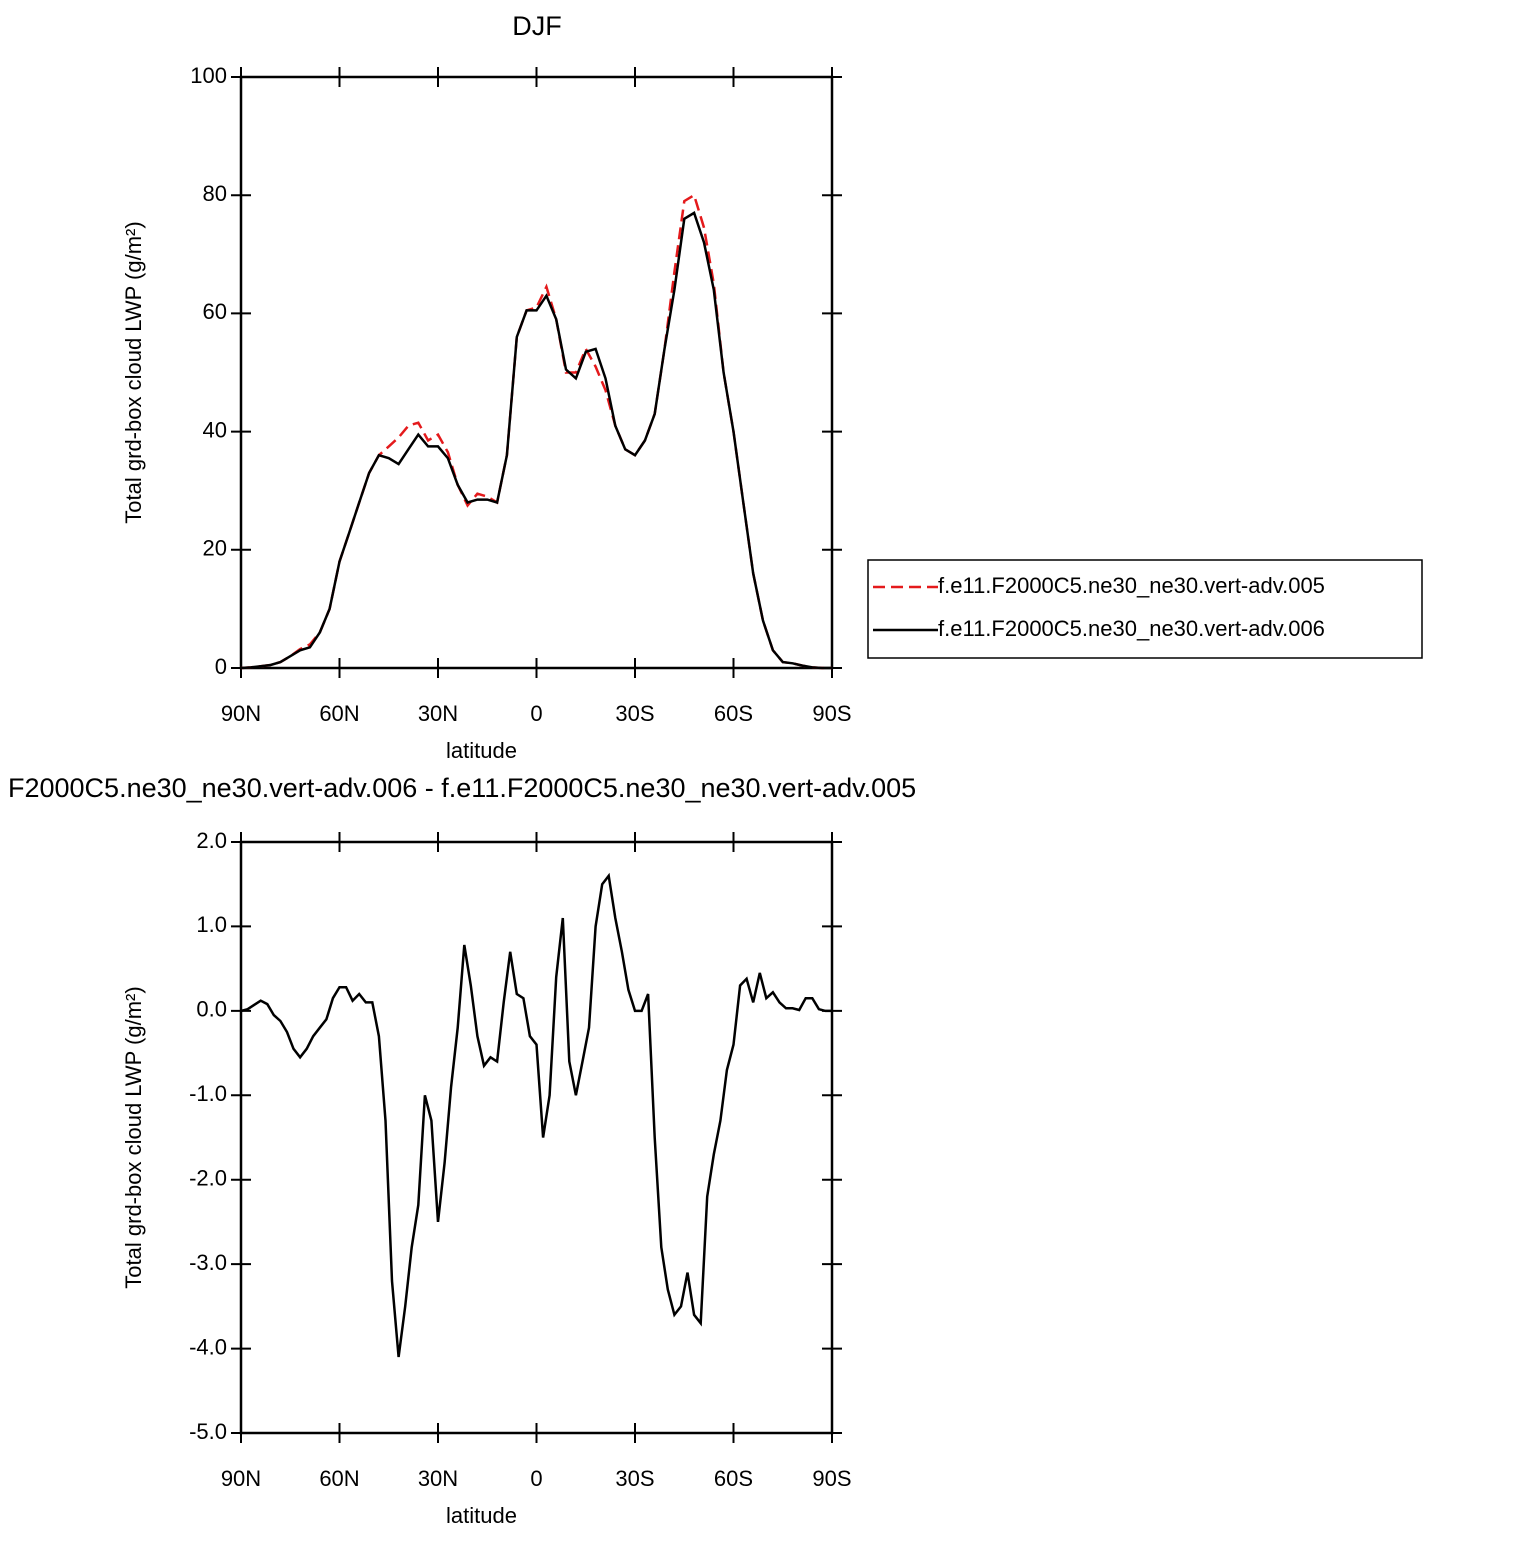  What do you see at coordinates (211, 924) in the screenshot?
I see `y-tick-label: 1.0` at bounding box center [211, 924].